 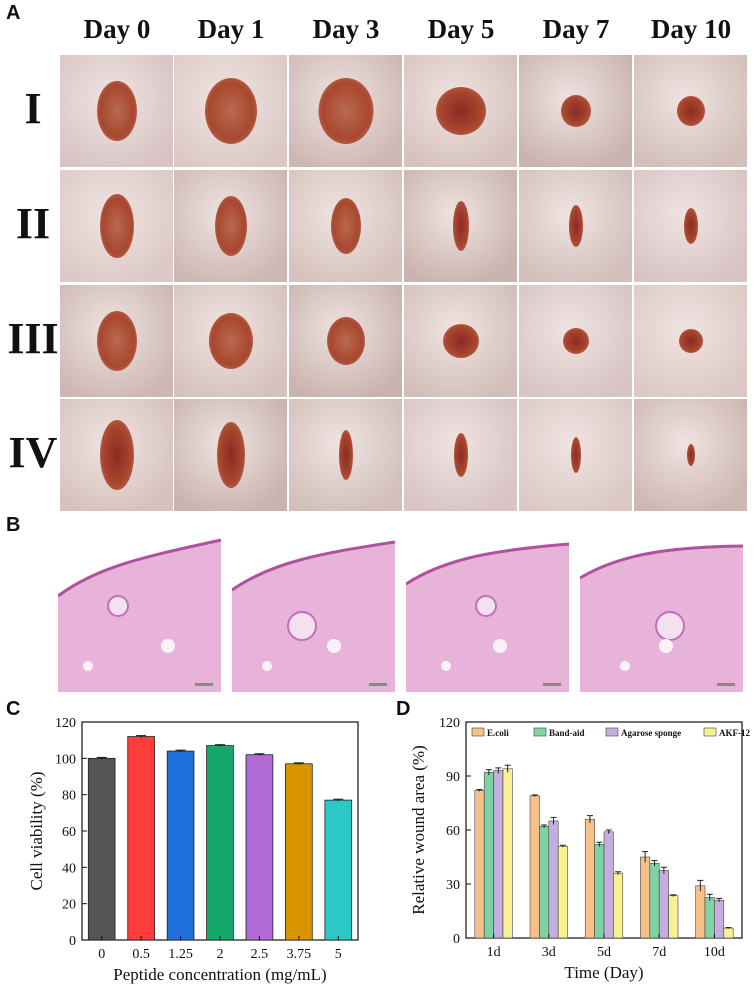 What do you see at coordinates (498, 733) in the screenshot?
I see `legend-label: E.coli` at bounding box center [498, 733].